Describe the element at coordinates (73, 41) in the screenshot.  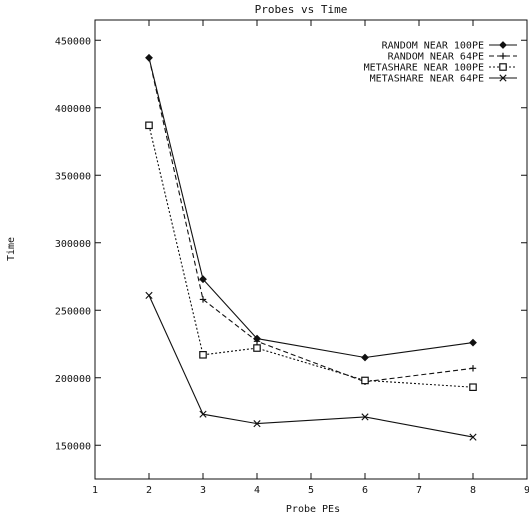
I see `y-tick-label: 450000` at that location.